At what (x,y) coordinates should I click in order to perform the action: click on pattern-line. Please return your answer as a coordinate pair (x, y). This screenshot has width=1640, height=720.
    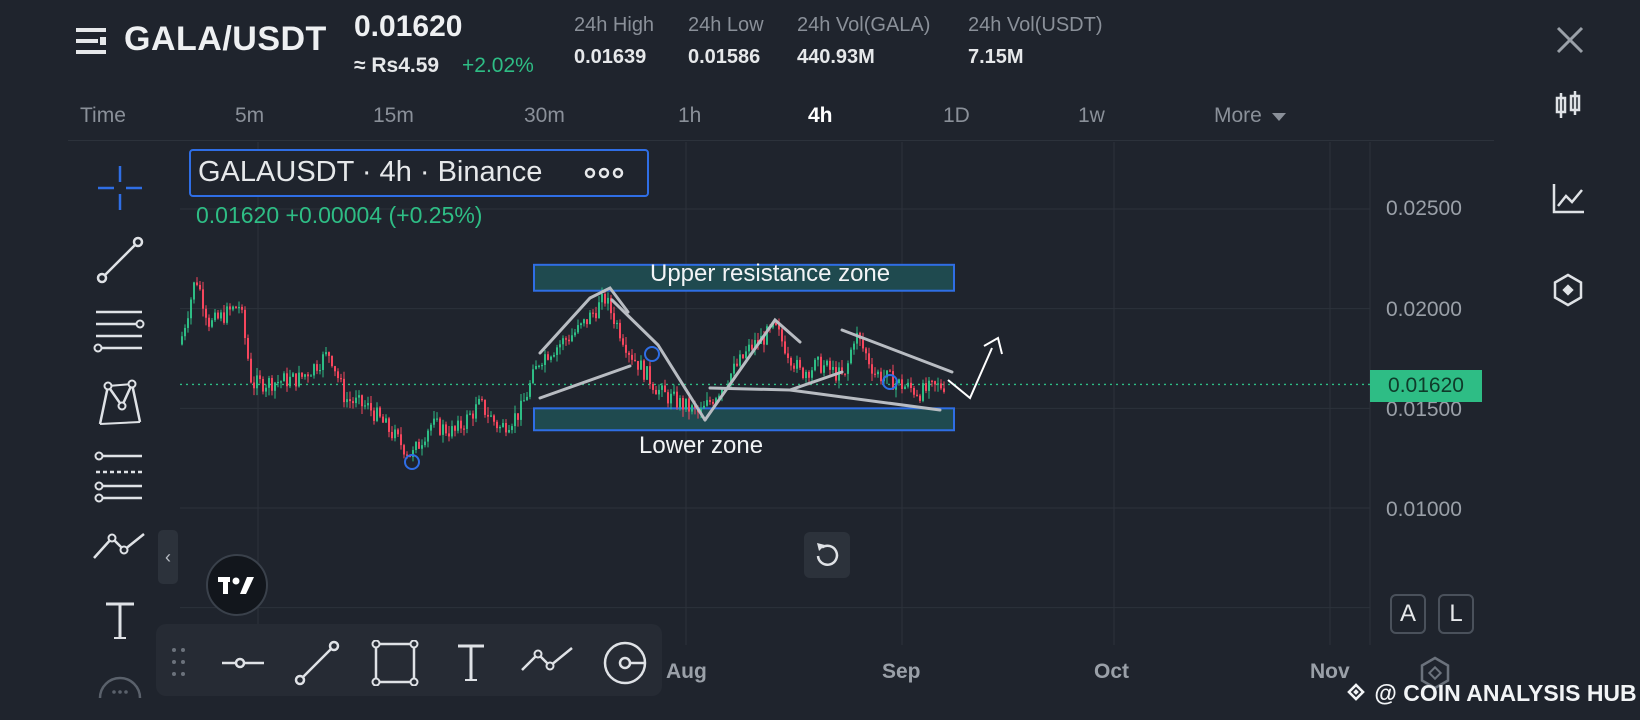
    Looking at the image, I should click on (776, 381).